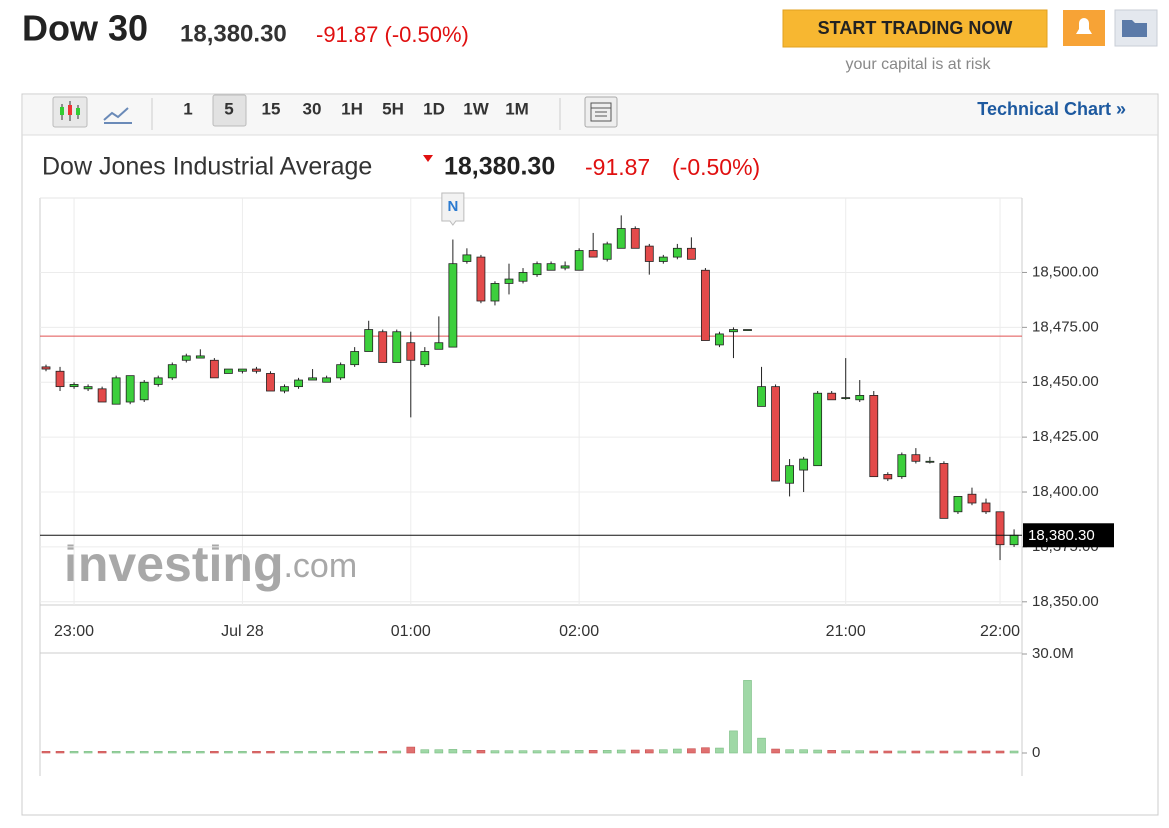 The width and height of the screenshot is (1169, 828). What do you see at coordinates (1065, 601) in the screenshot?
I see `y-tick-label: 18,350.00` at bounding box center [1065, 601].